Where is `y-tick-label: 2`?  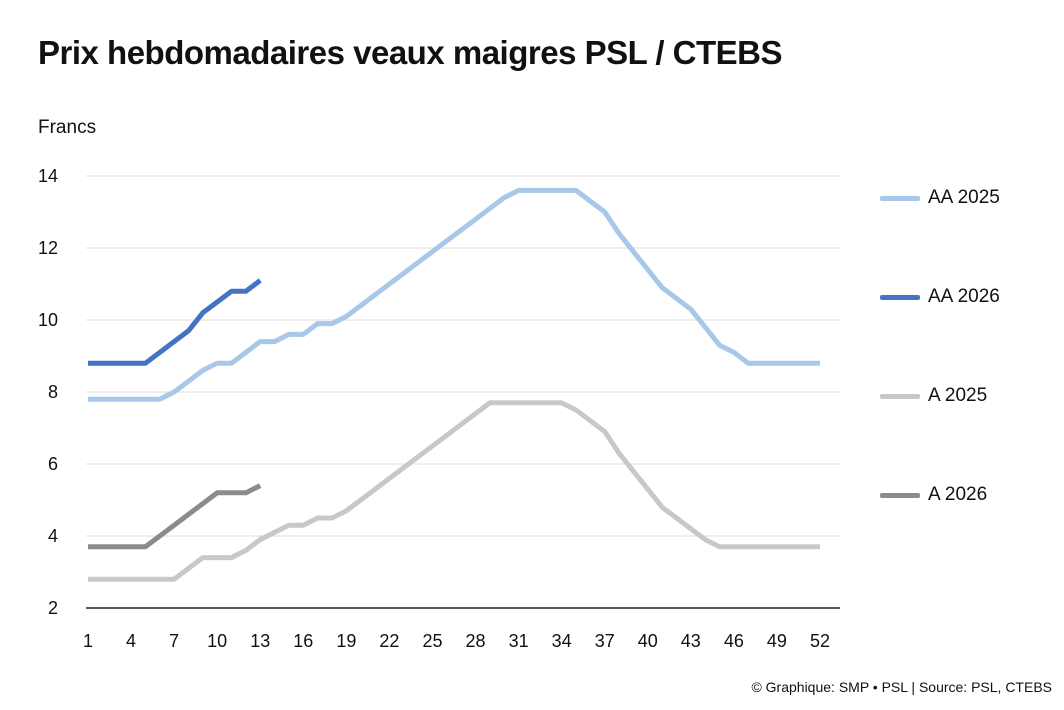
y-tick-label: 2 is located at coordinates (53, 608).